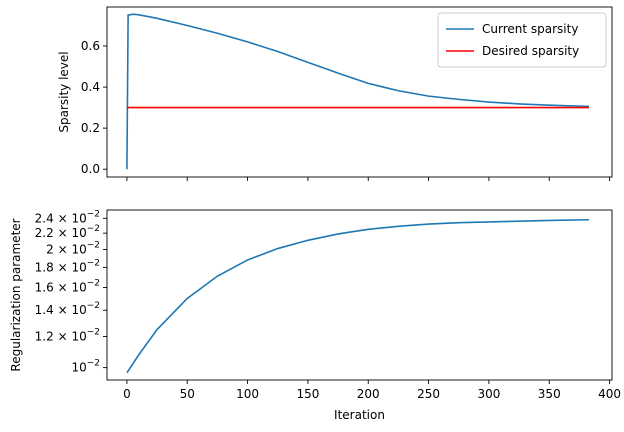 The height and width of the screenshot is (432, 624). Describe the element at coordinates (247, 394) in the screenshot. I see `x-tick-label: 100` at that location.